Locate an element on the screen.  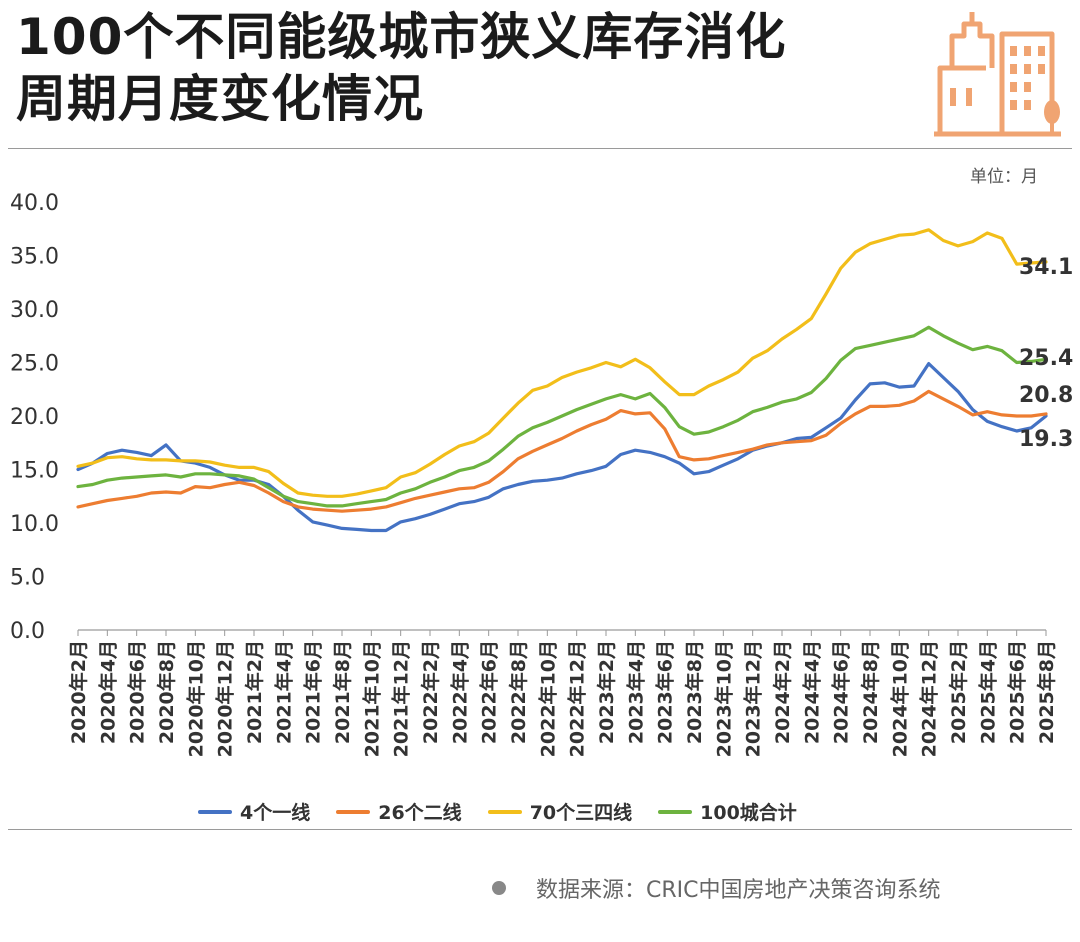
legend-item-tier34: 70个三四线 is located at coordinates (560, 811).